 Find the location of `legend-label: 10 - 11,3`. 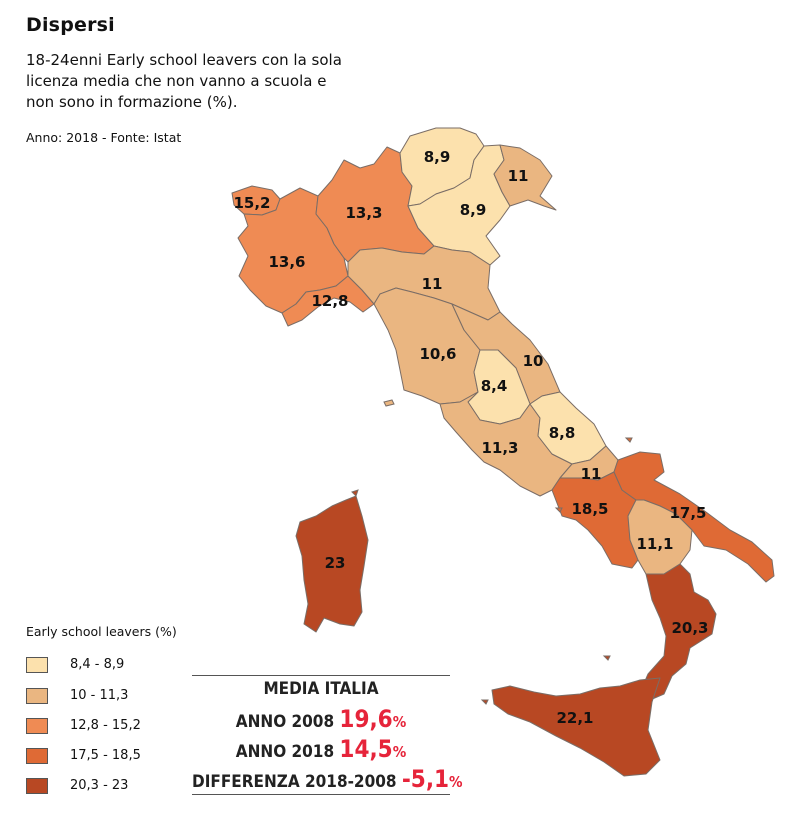

legend-label: 10 - 11,3 is located at coordinates (99, 695).